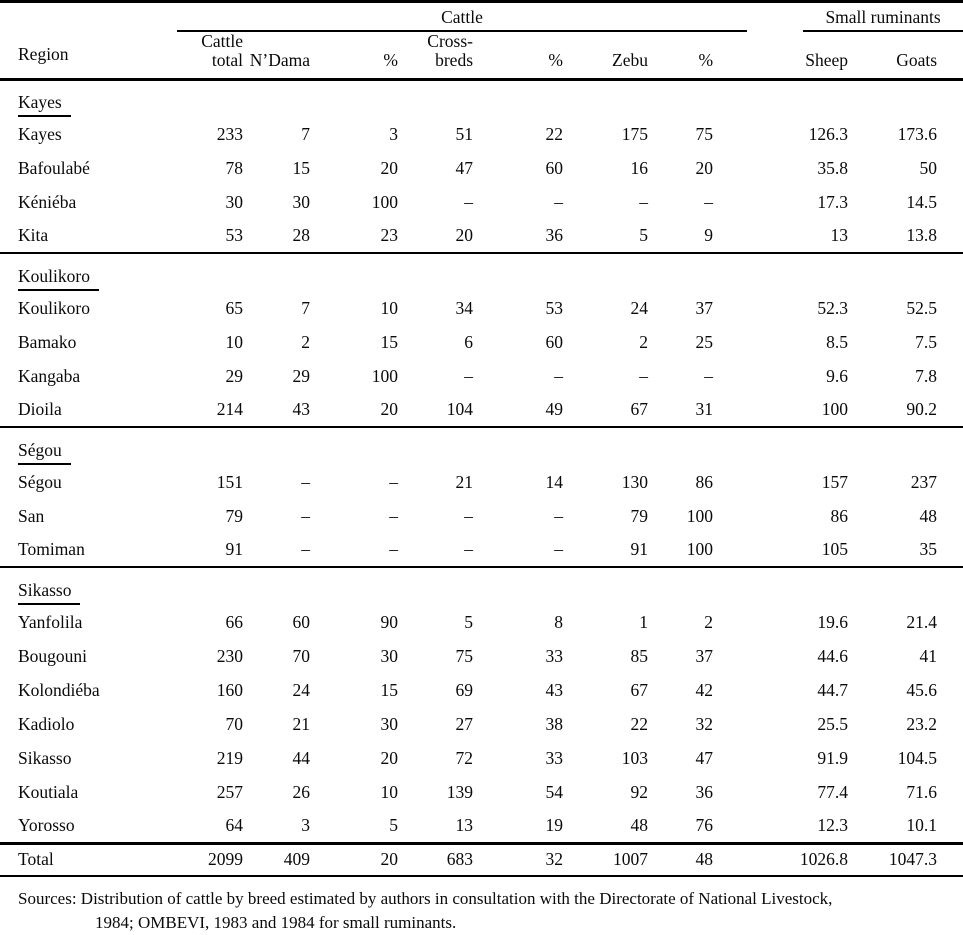 The image size is (963, 935). I want to click on value-cell: 69, so click(464, 689).